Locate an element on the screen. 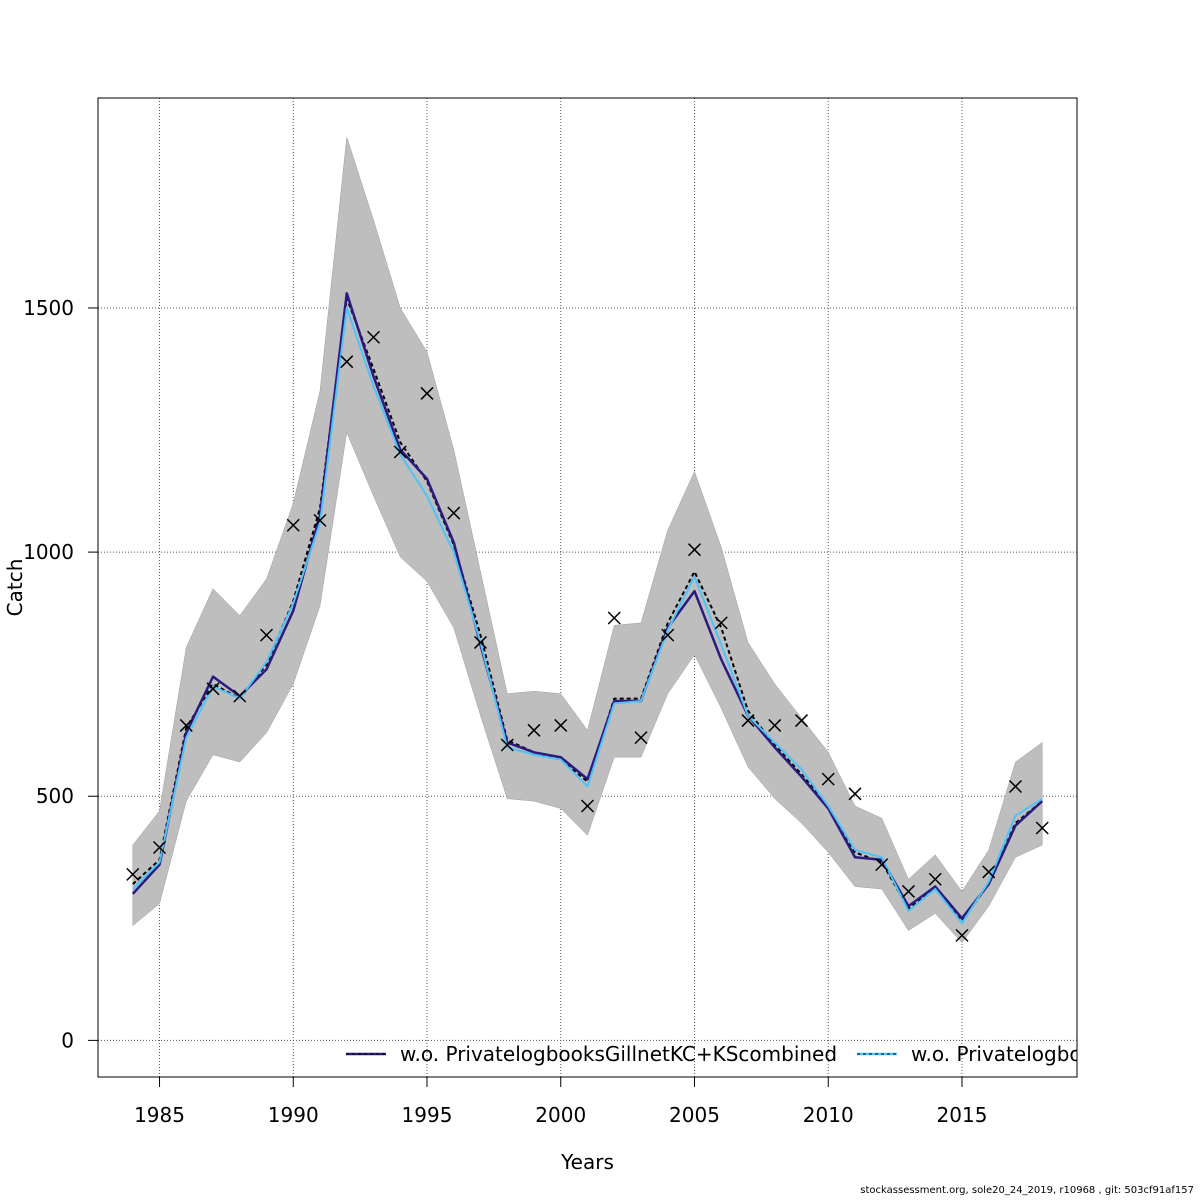  x-tick-label: 2010 is located at coordinates (828, 1115).